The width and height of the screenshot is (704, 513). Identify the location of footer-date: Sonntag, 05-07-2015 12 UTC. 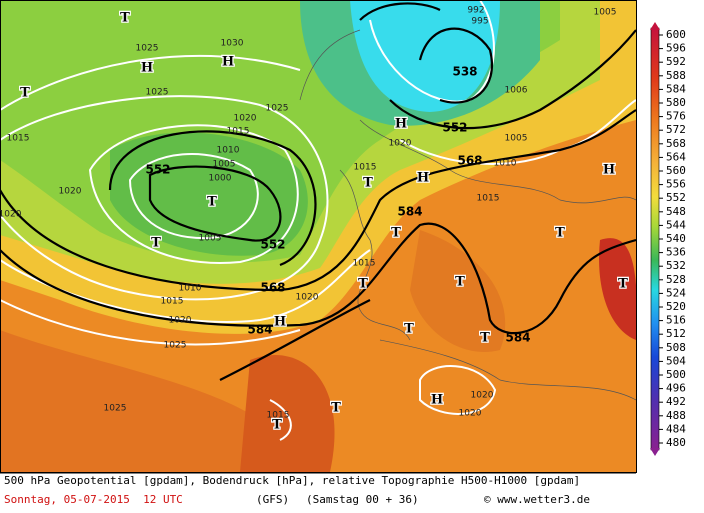
(93, 499).